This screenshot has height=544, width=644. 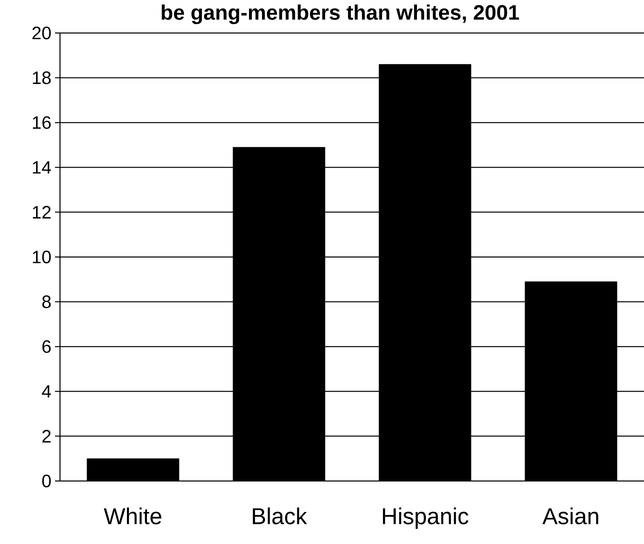 What do you see at coordinates (341, 14) in the screenshot?
I see `chart-title: be gang-members than whites, 2001` at bounding box center [341, 14].